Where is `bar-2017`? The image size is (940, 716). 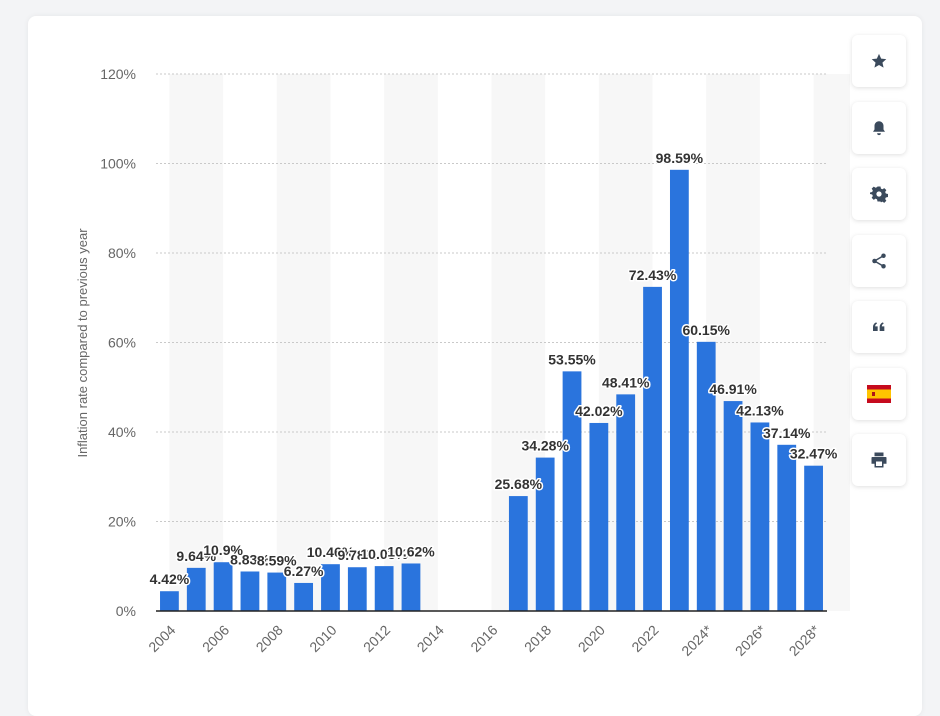
bar-2017 is located at coordinates (518, 553).